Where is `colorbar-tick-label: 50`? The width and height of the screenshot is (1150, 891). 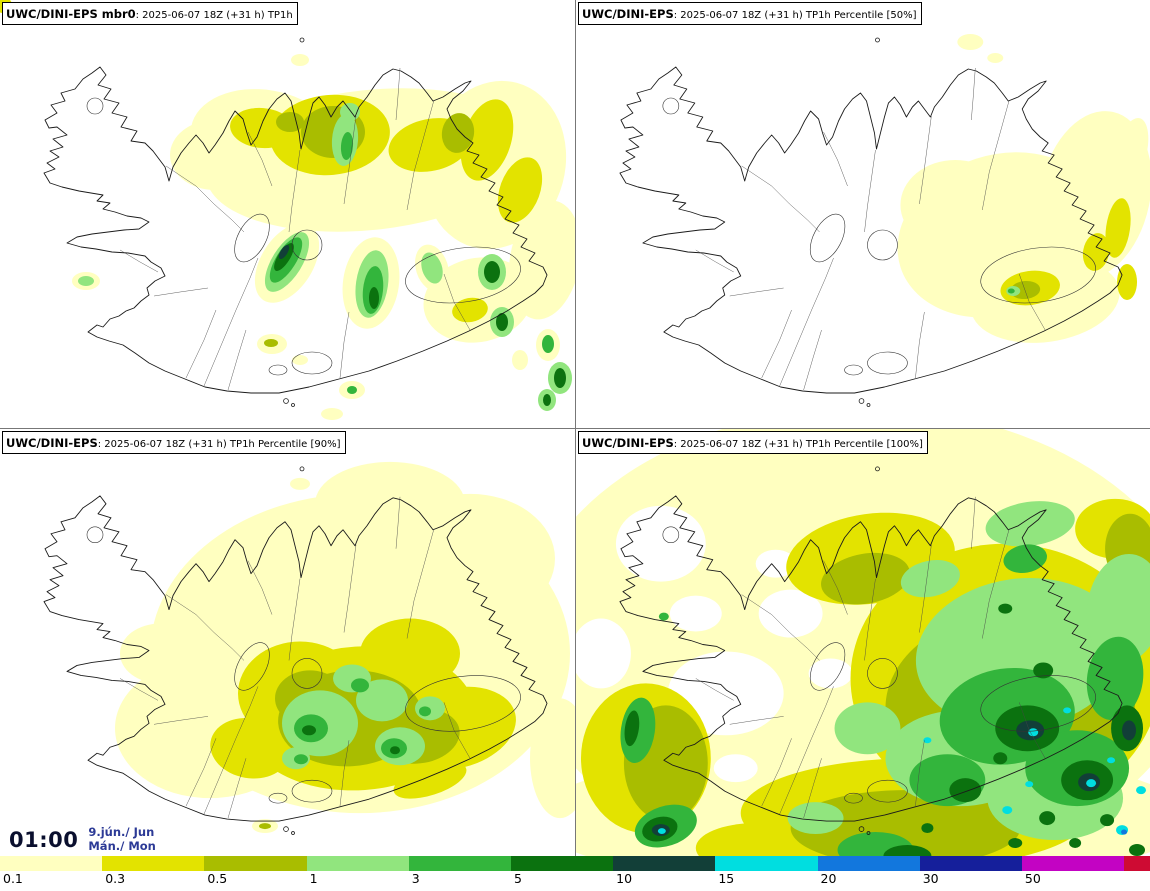 colorbar-tick-label: 50 is located at coordinates (1032, 878).